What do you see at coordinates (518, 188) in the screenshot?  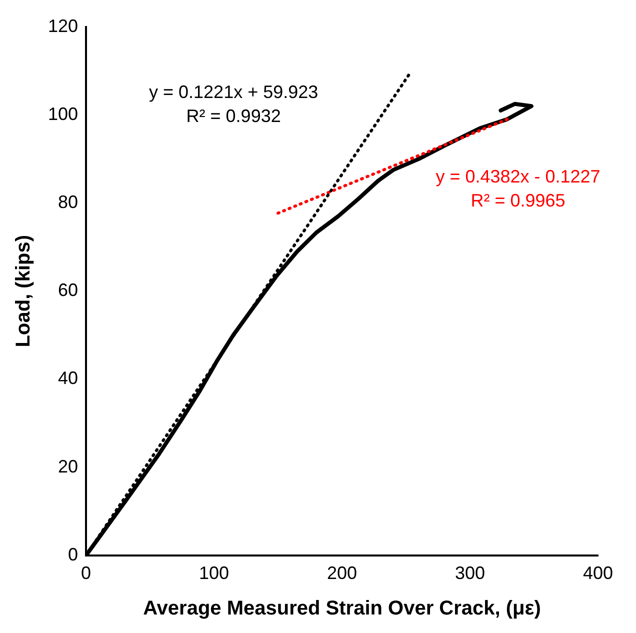 I see `annotation: y = 0.4382x - 0.1227 R² = 0.9965` at bounding box center [518, 188].